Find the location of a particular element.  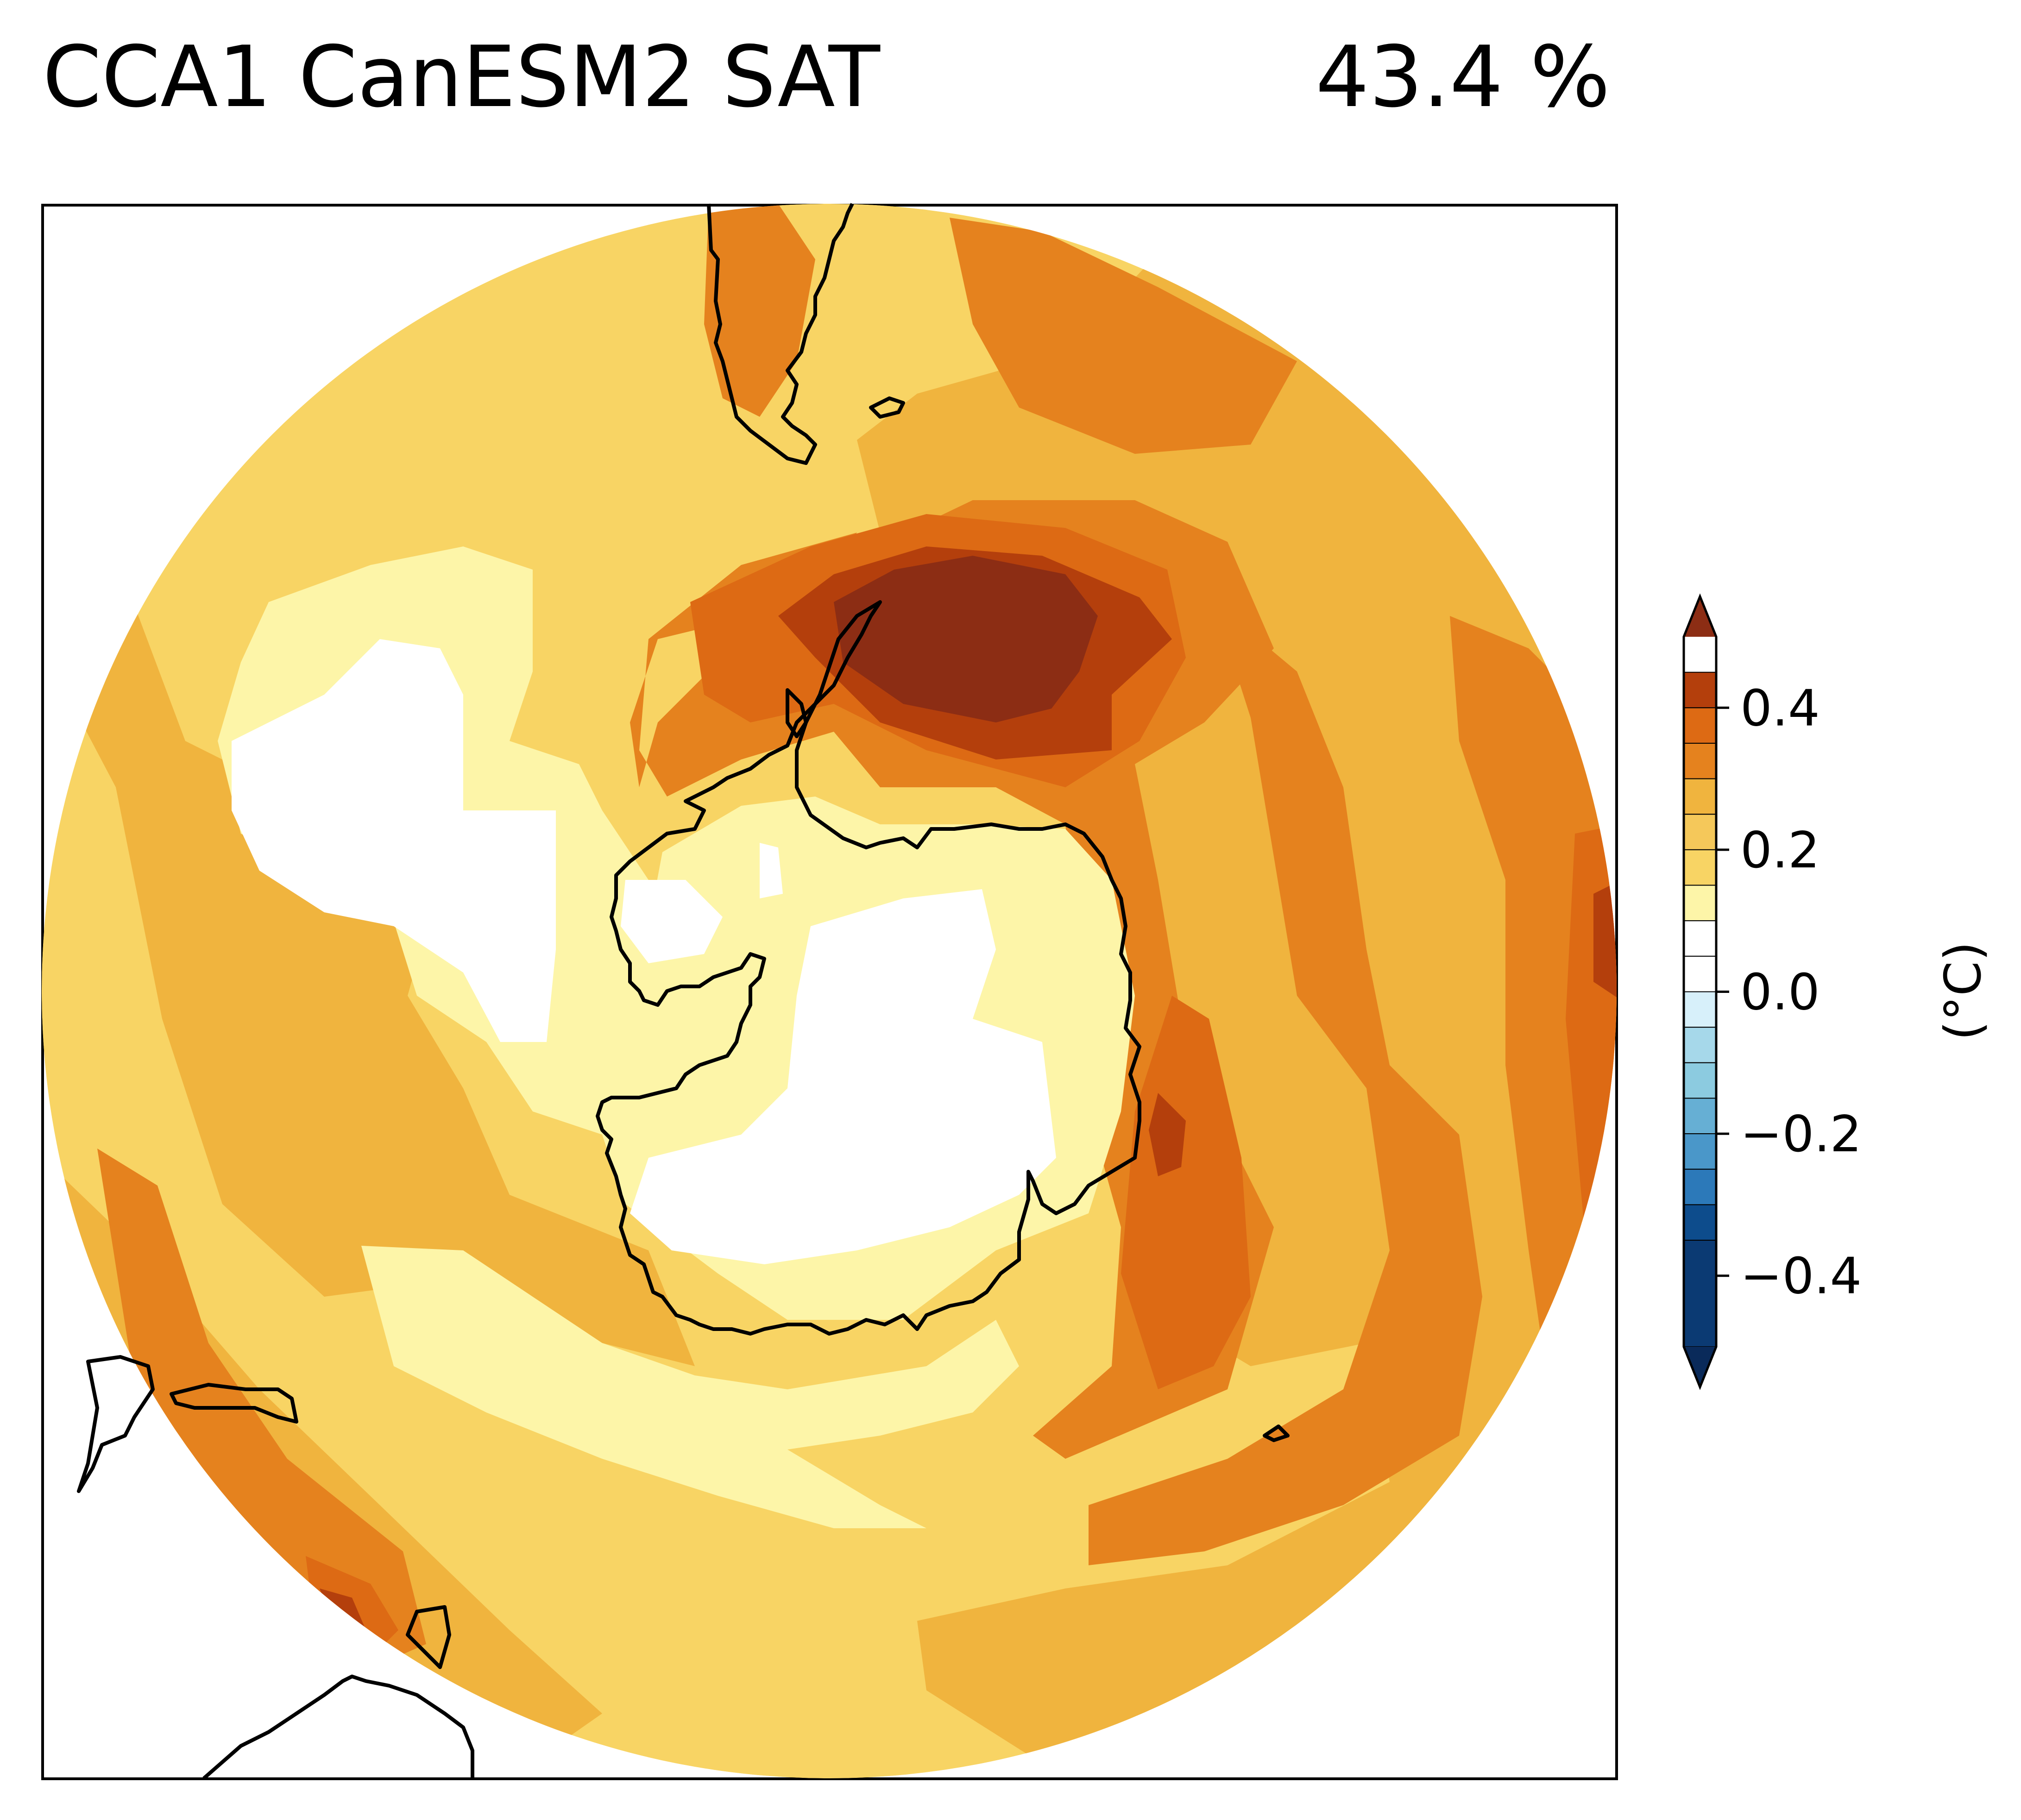

colorbar-outline is located at coordinates (1700, 991).